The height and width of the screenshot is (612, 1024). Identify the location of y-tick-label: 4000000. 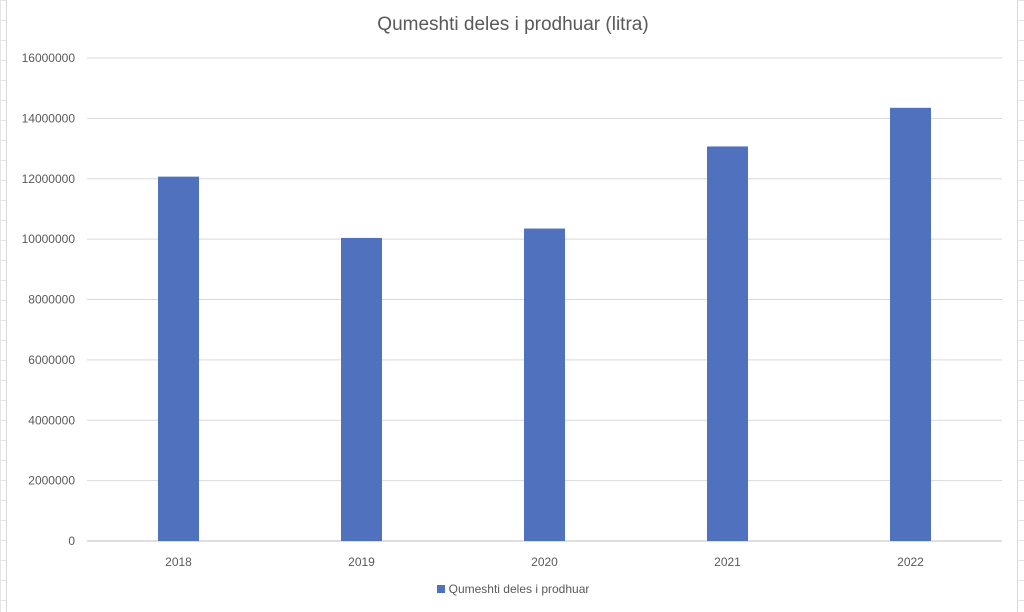
(51, 420).